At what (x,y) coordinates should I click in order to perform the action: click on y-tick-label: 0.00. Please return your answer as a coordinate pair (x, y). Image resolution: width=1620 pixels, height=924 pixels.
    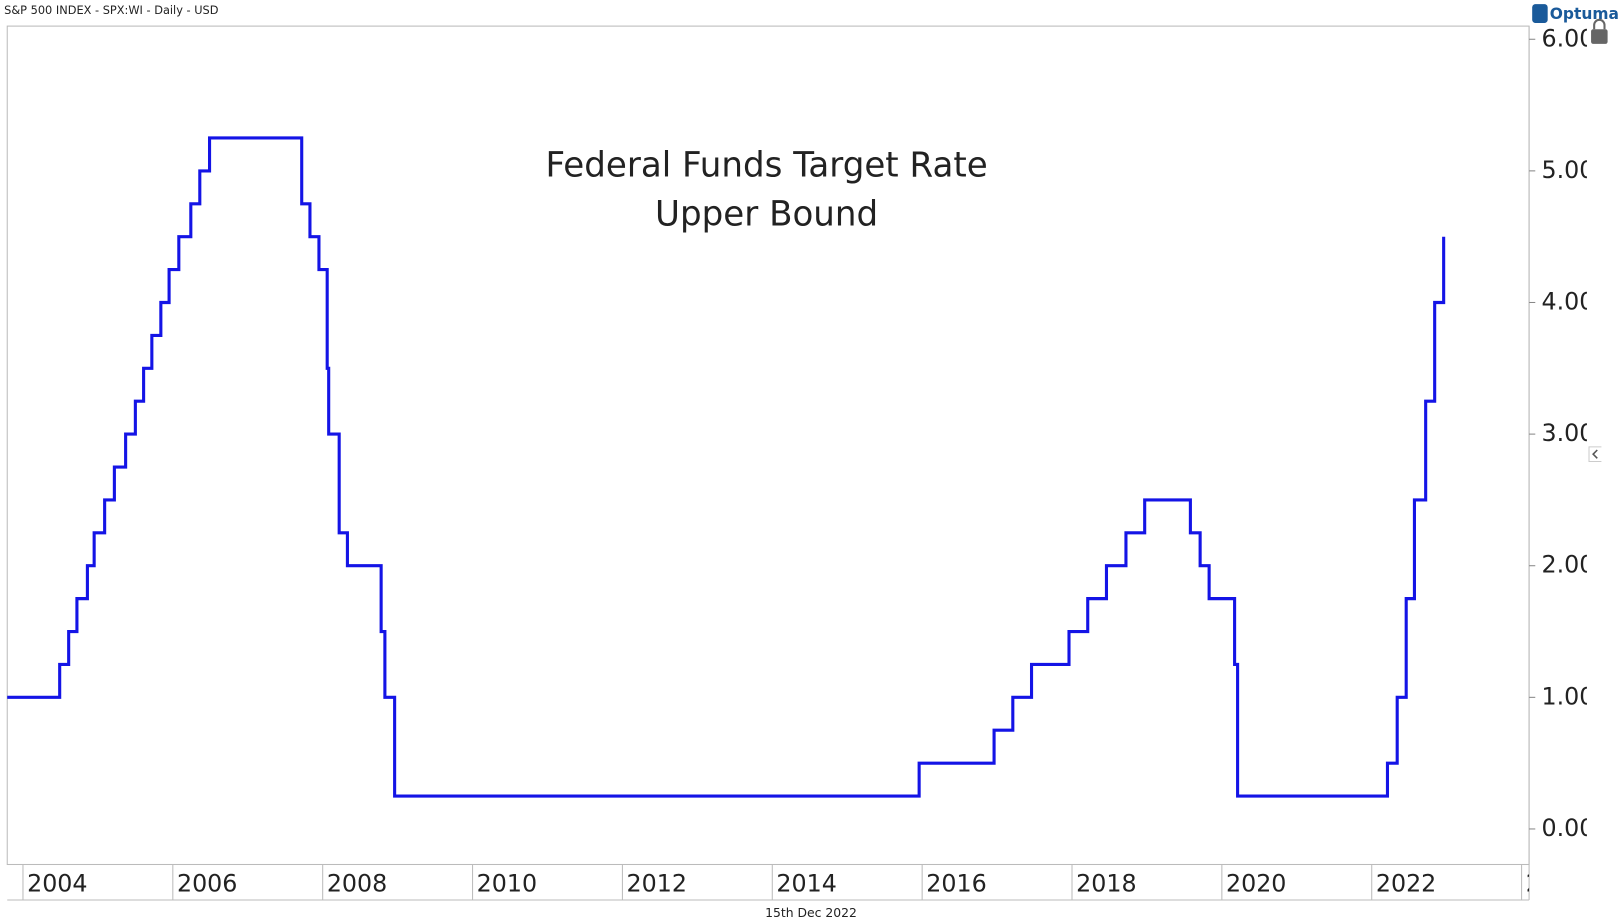
    Looking at the image, I should click on (1567, 828).